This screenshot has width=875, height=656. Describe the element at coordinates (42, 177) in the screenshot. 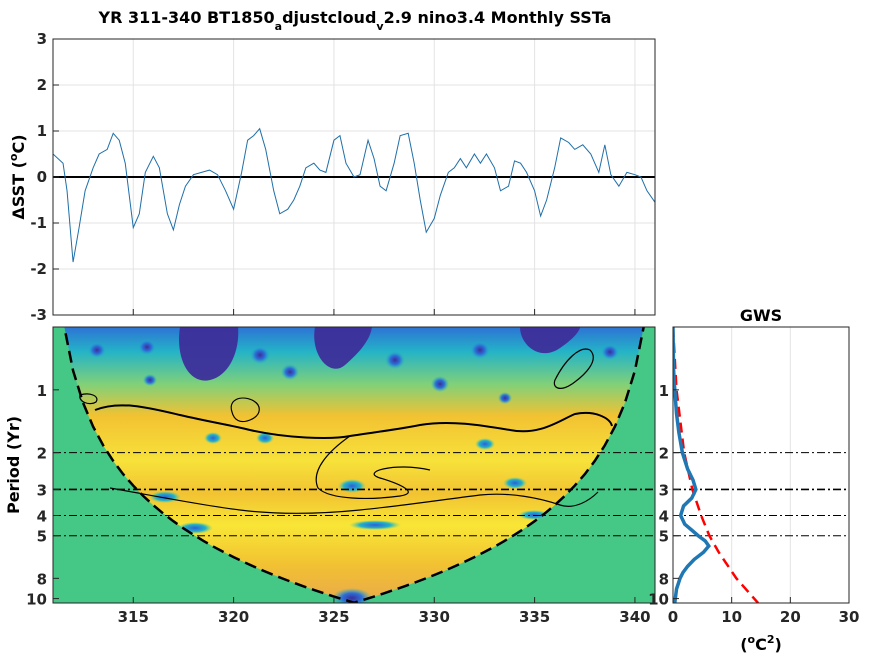

I see `y-tick-label: 0` at that location.